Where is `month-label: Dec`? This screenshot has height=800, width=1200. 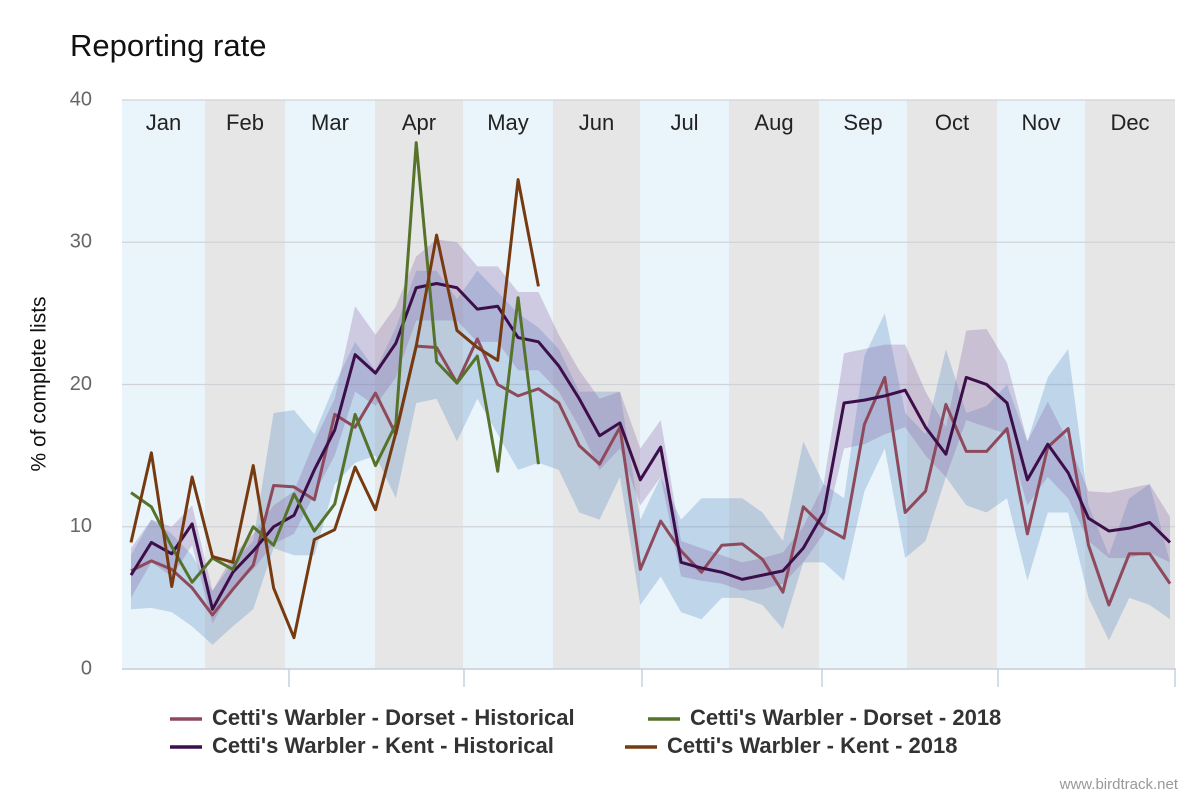 month-label: Dec is located at coordinates (1129, 122).